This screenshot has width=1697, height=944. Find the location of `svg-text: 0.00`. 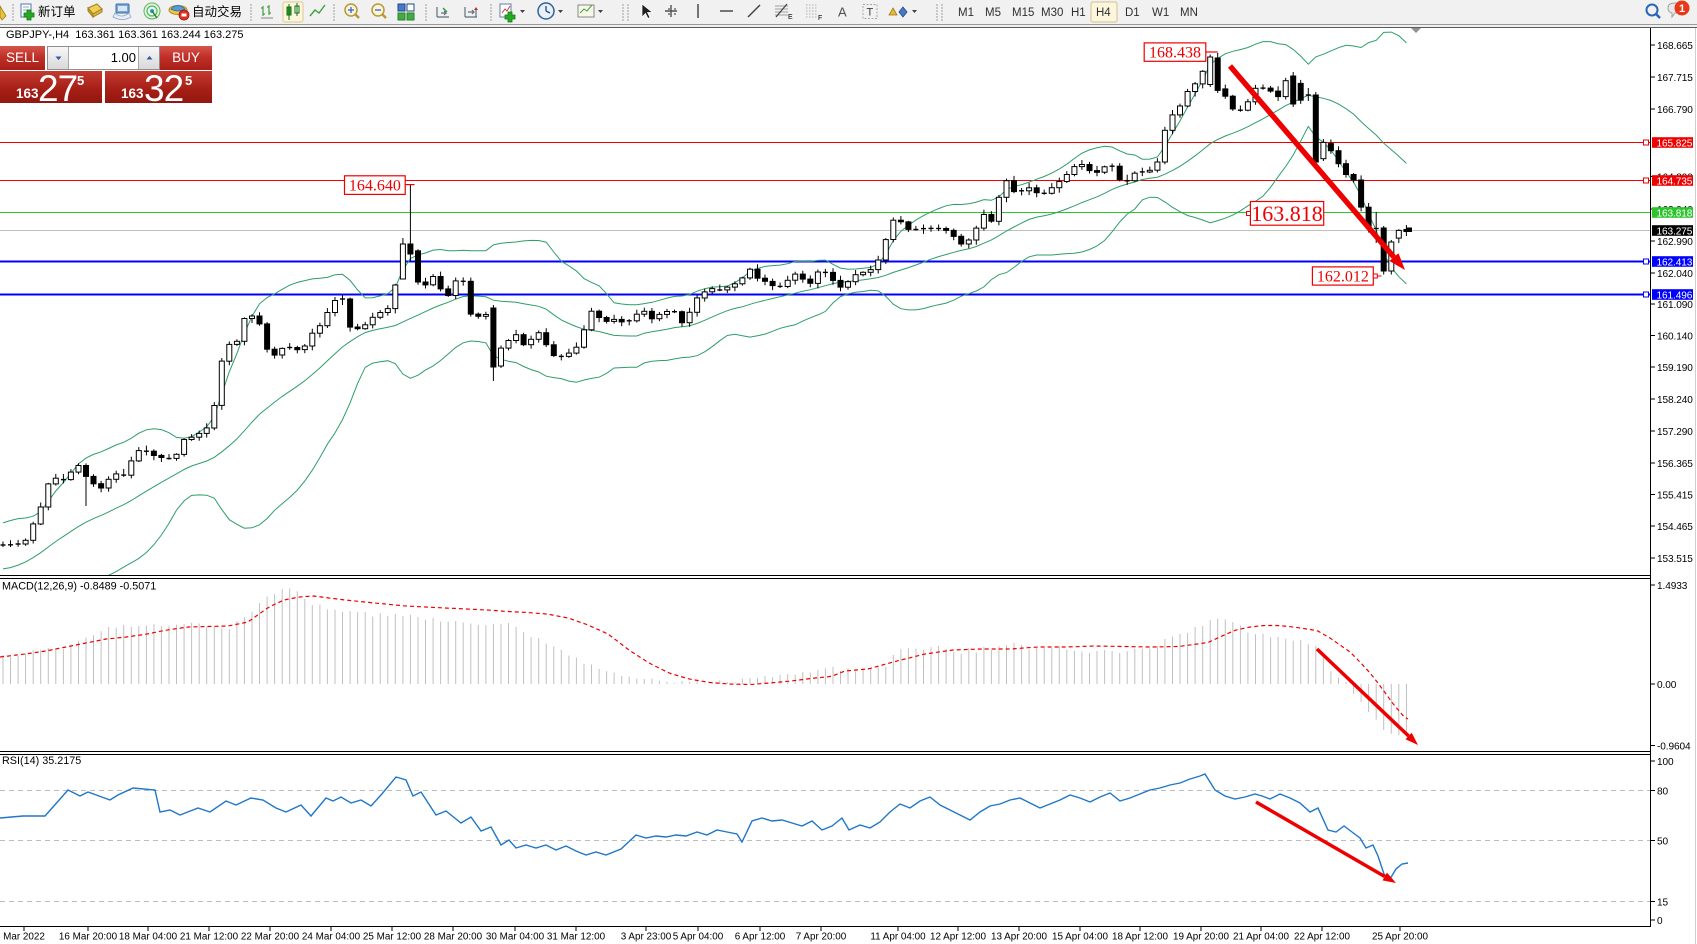

svg-text: 0.00 is located at coordinates (1667, 685).